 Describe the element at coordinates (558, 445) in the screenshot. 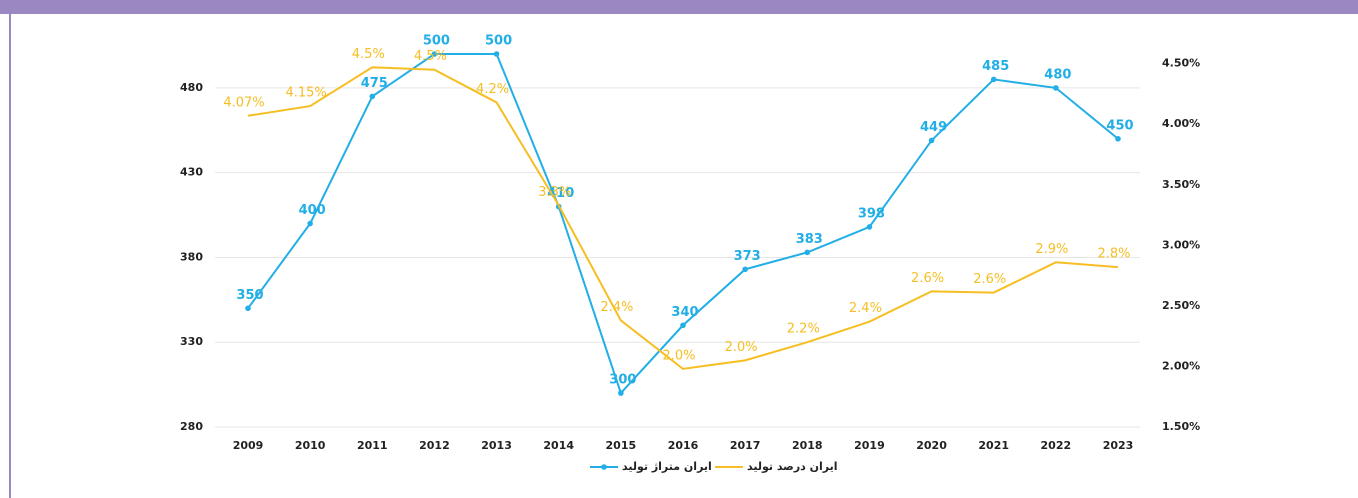

I see `x-tick-label: 2014` at that location.